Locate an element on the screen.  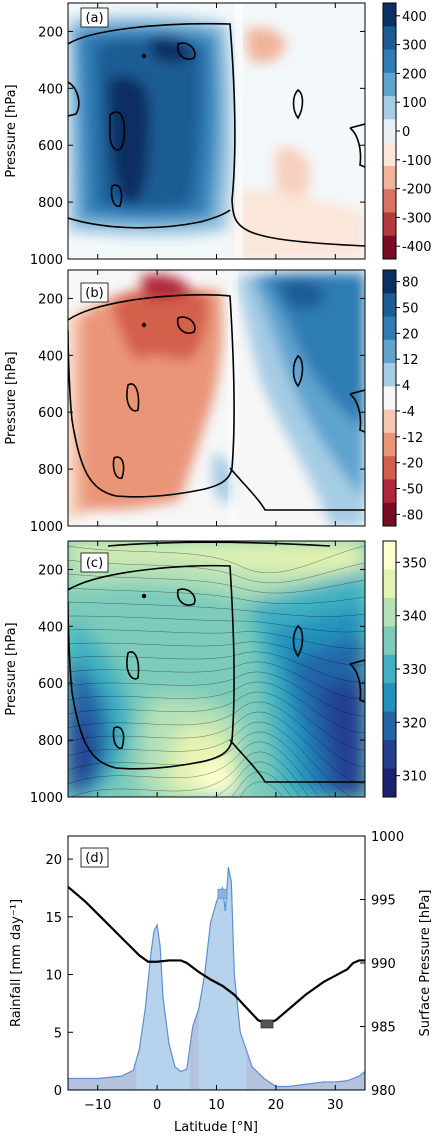
panel-b-ylabel: Pressure [hPa] is located at coordinates (11, 397).